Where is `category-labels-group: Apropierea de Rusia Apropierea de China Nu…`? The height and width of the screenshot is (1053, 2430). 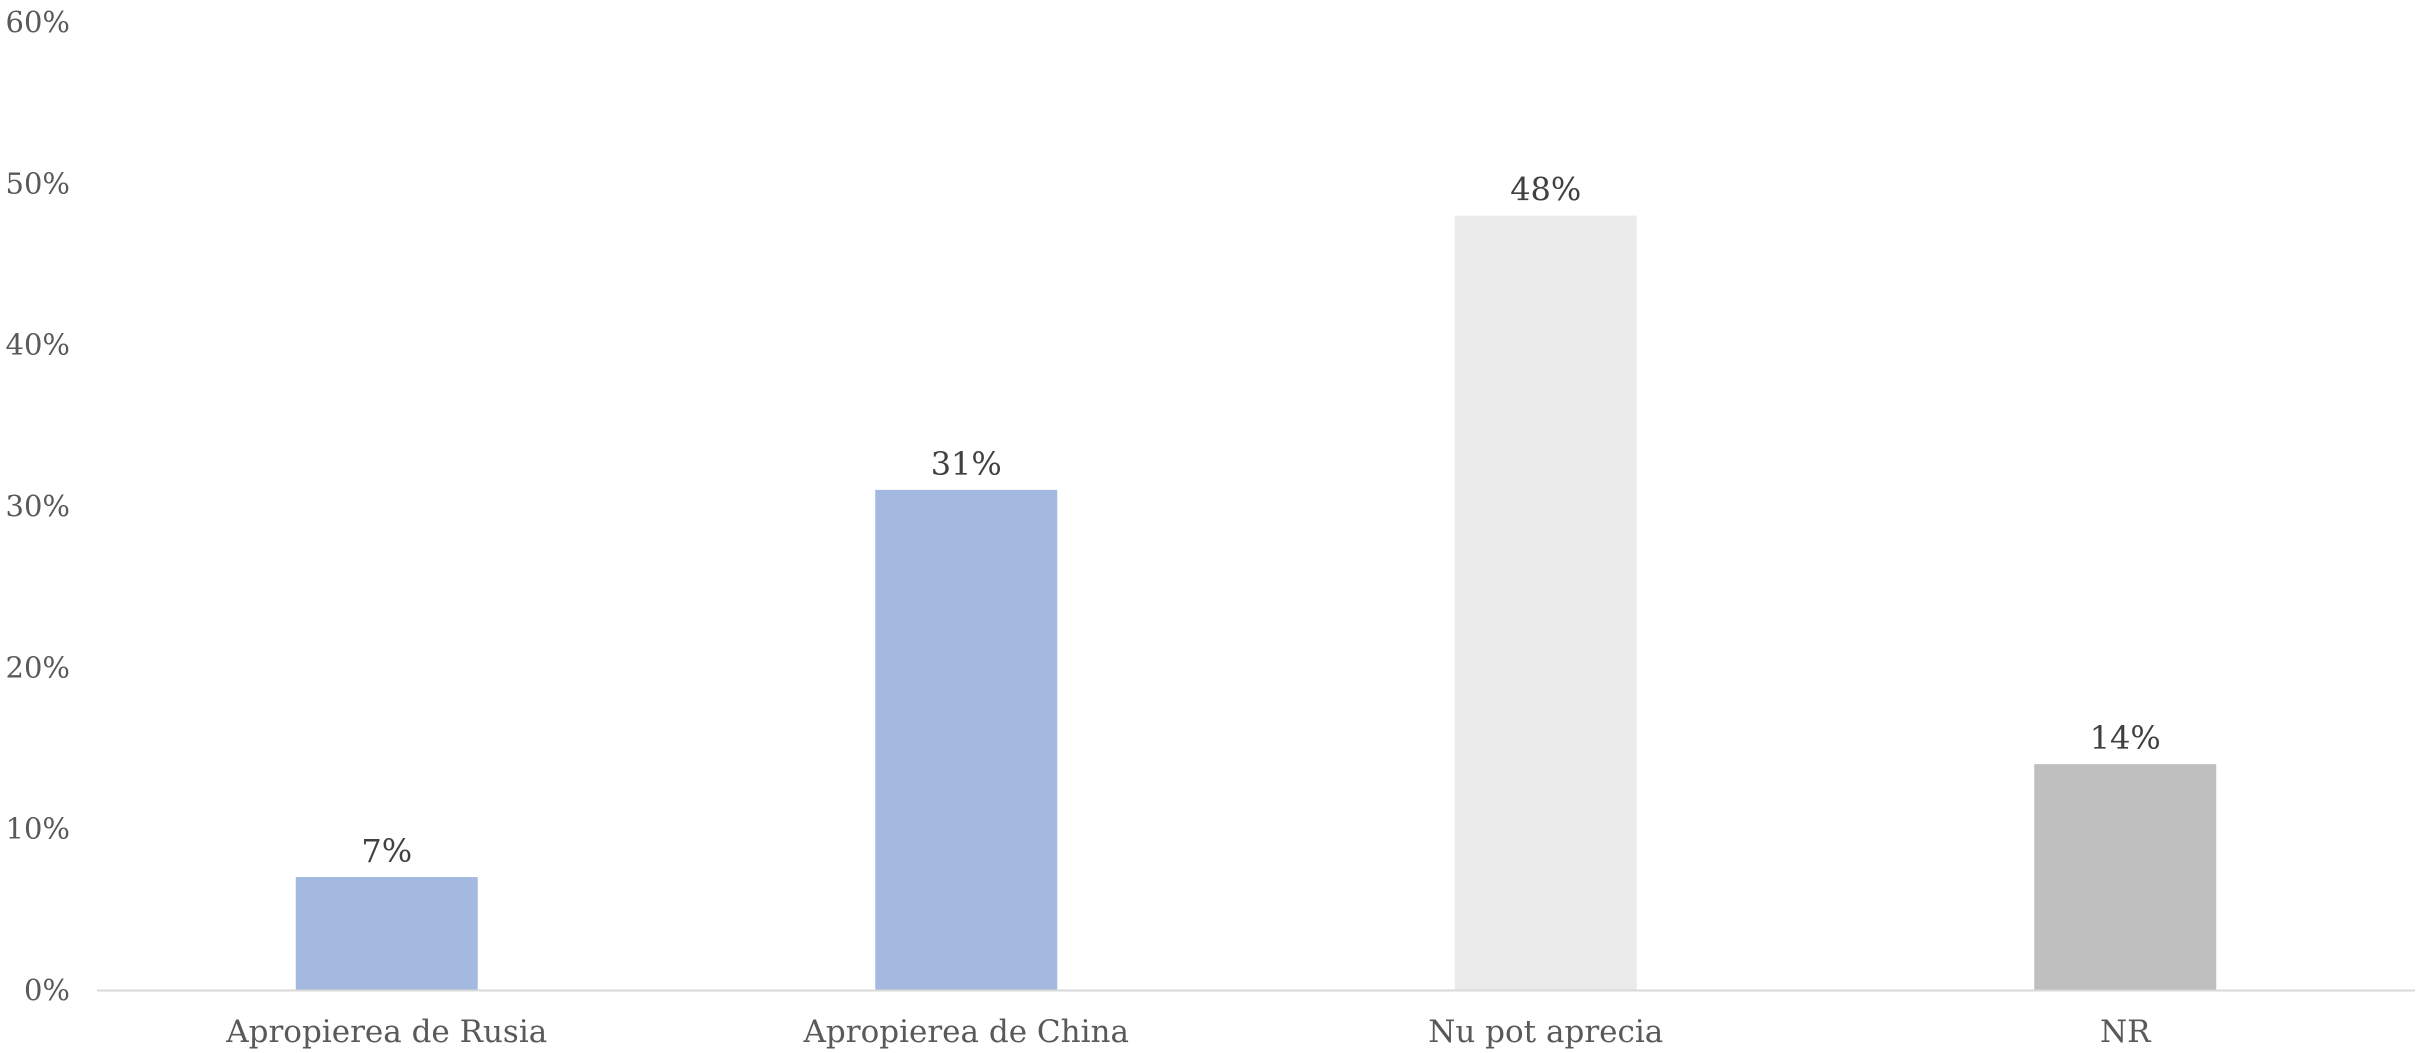 category-labels-group: Apropierea de Rusia Apropierea de China Nu… is located at coordinates (1188, 1032).